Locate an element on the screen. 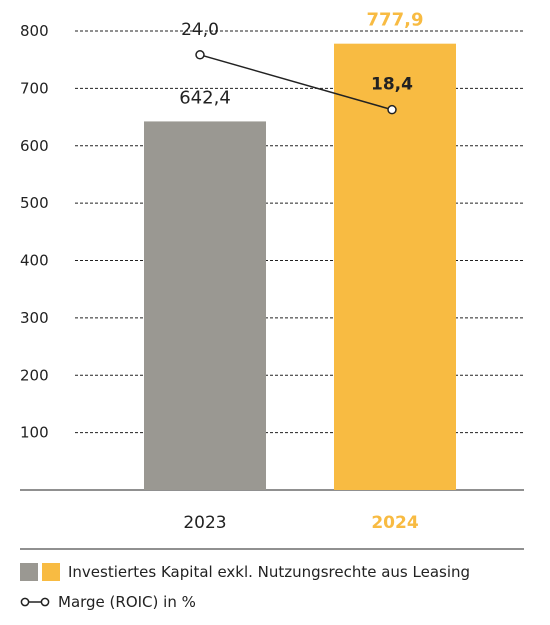 This screenshot has height=625, width=550. roic-line is located at coordinates (296, 82).